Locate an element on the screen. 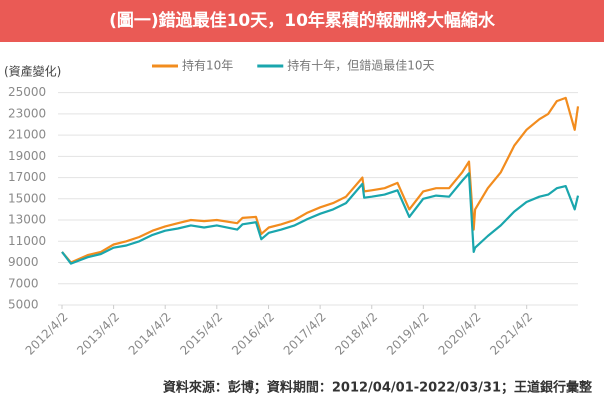 Image resolution: width=604 pixels, height=407 pixels. x-tick-label: 2021/4/2 is located at coordinates (511, 334).